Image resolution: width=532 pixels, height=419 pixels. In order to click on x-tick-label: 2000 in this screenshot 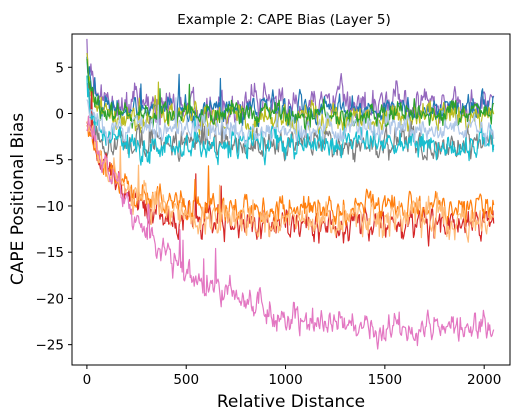, I will do `click(484, 380)`.